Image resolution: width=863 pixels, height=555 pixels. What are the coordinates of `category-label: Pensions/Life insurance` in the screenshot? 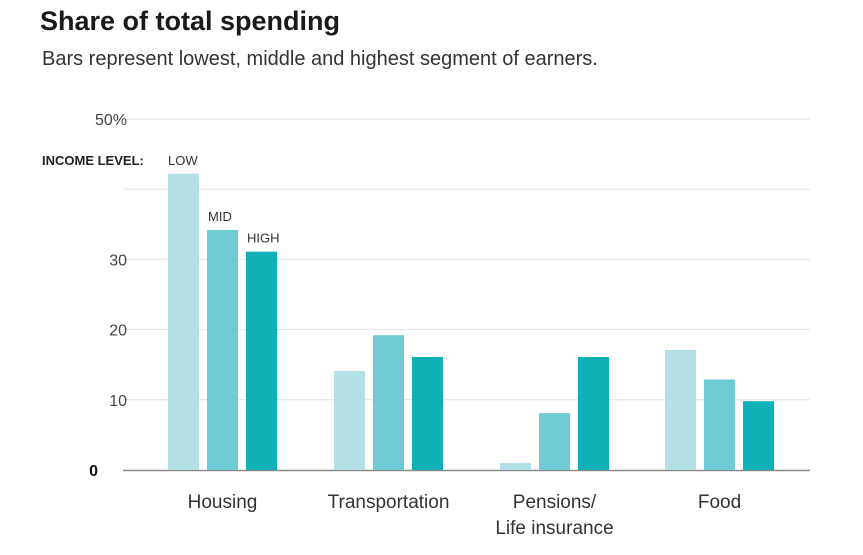 It's located at (554, 515).